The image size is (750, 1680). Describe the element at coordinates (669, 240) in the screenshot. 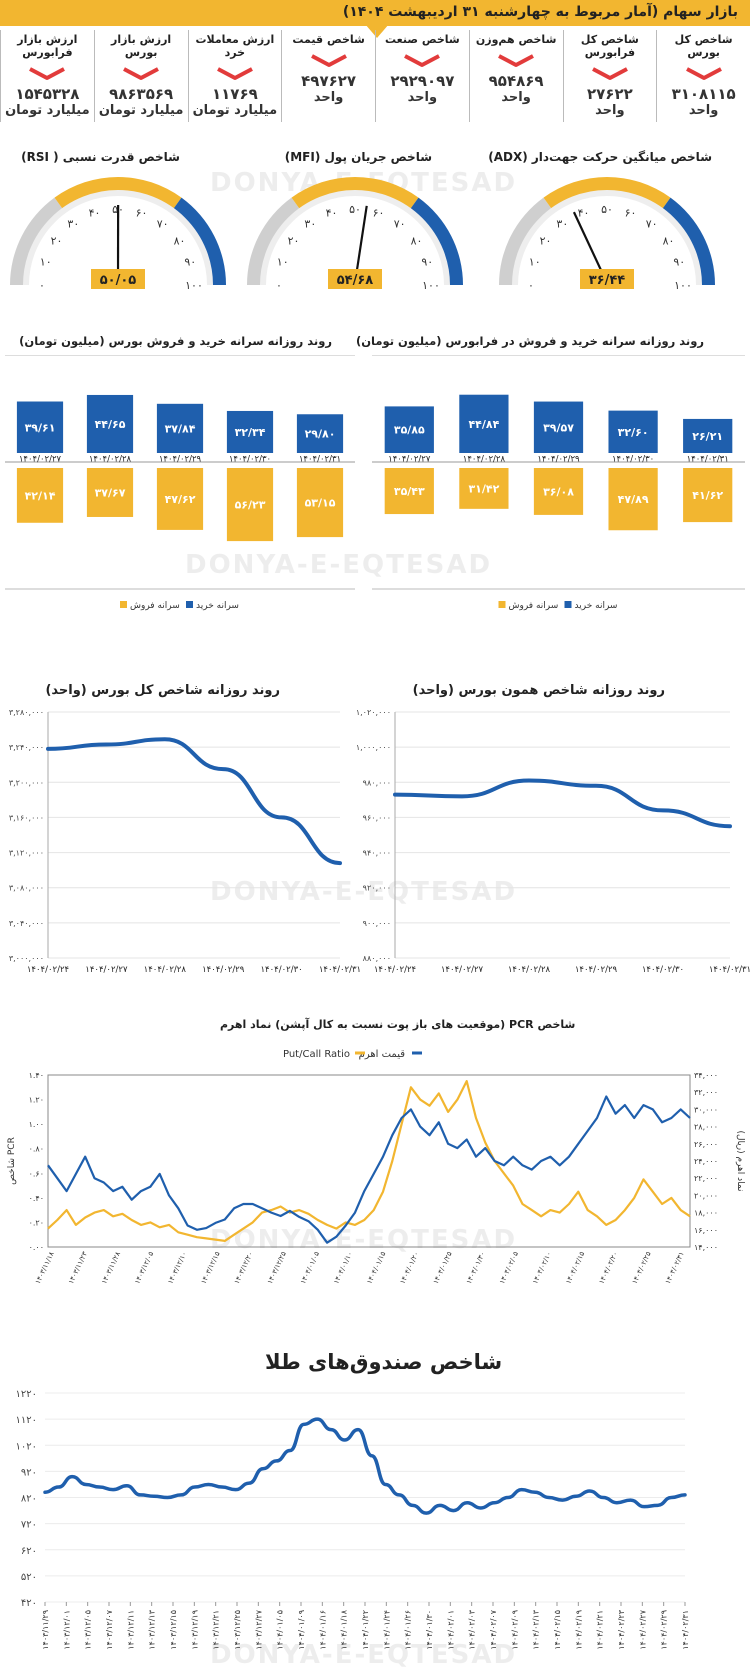

I see `gauge-tick-label: ۸۰` at that location.